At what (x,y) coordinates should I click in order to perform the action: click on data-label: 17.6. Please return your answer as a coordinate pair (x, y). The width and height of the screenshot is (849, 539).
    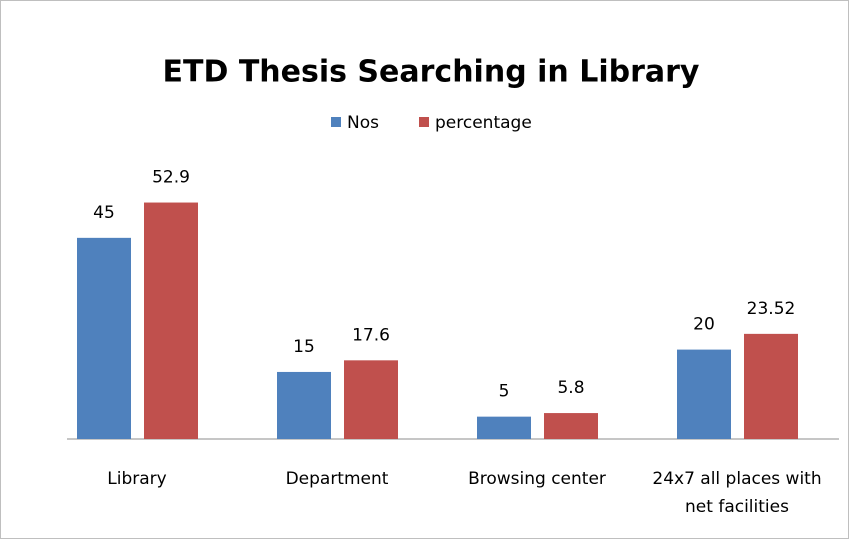
    Looking at the image, I should click on (371, 335).